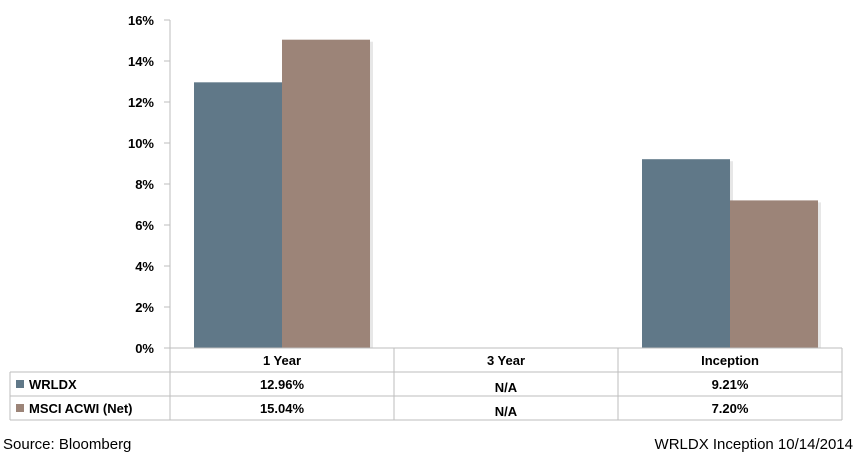  What do you see at coordinates (67, 444) in the screenshot?
I see `source-note: Source: Bloomberg` at bounding box center [67, 444].